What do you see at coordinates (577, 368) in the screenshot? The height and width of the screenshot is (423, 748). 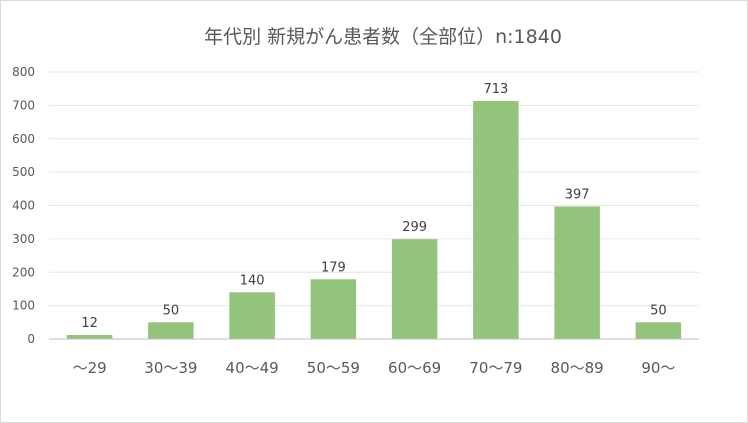 I see `x-tick-label: 80～89` at bounding box center [577, 368].